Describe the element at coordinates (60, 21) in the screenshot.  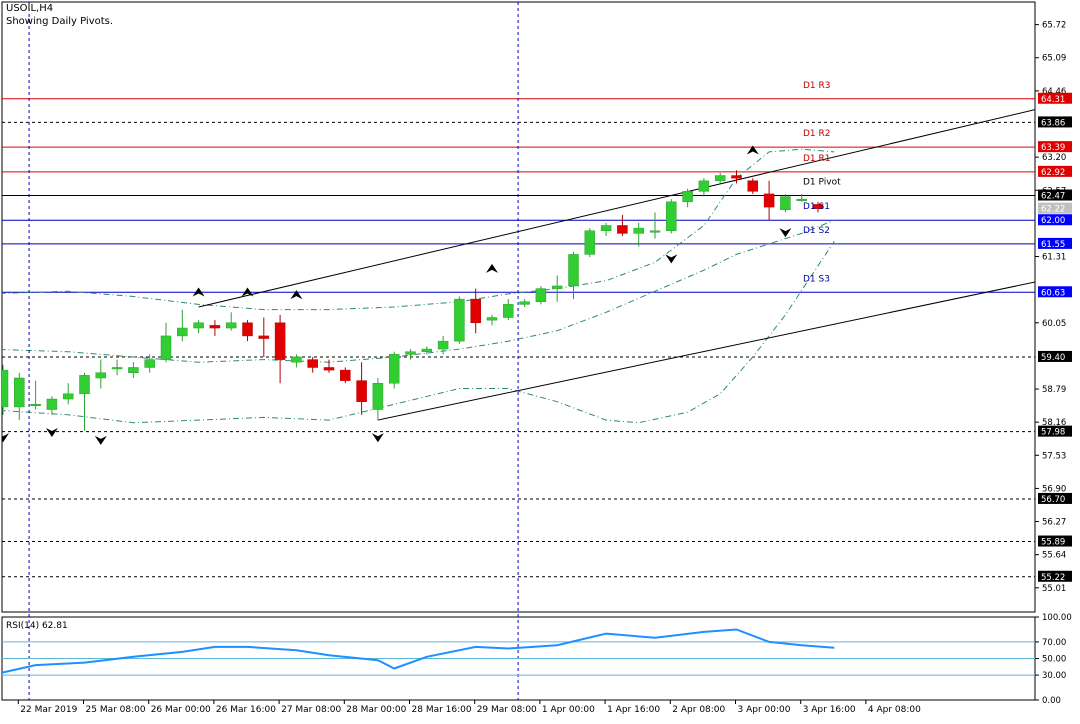
I see `indicator-subtitle: Showing Daily Pivots.` at that location.